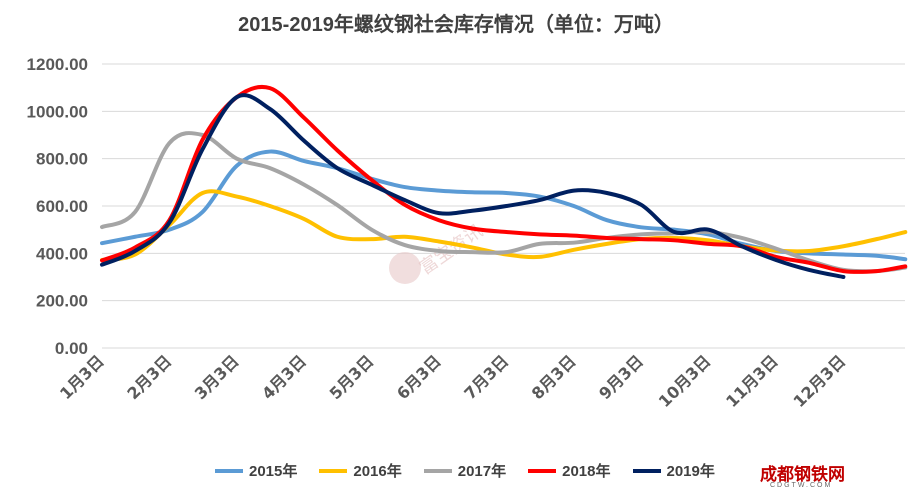 This screenshot has height=494, width=912. I want to click on site-logo: 成都钢铁网 CDGTW.COM, so click(820, 475).